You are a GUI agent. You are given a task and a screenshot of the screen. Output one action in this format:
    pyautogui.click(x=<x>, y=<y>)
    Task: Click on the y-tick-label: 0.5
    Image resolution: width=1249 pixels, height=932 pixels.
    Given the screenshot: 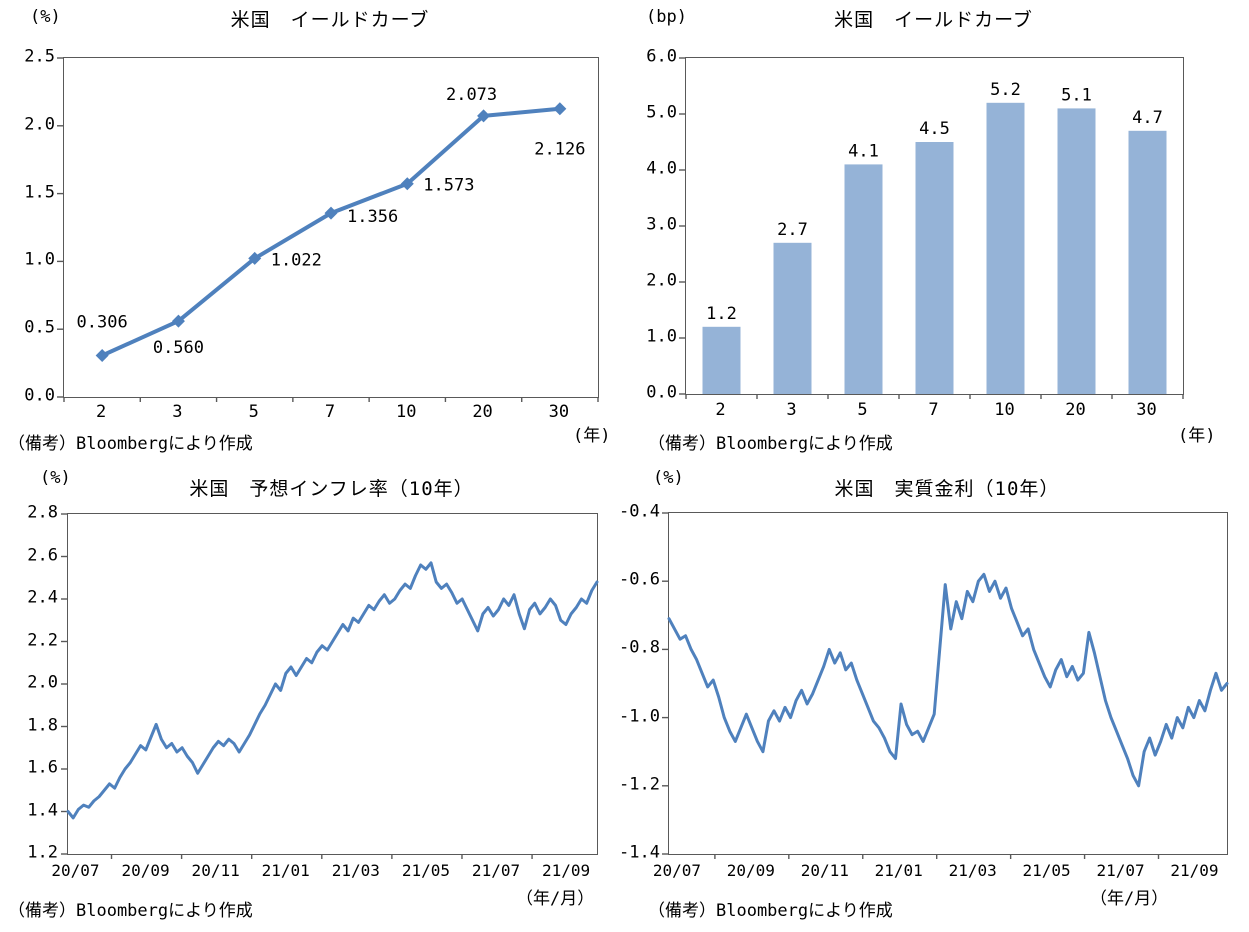 What is the action you would take?
    pyautogui.click(x=39, y=327)
    